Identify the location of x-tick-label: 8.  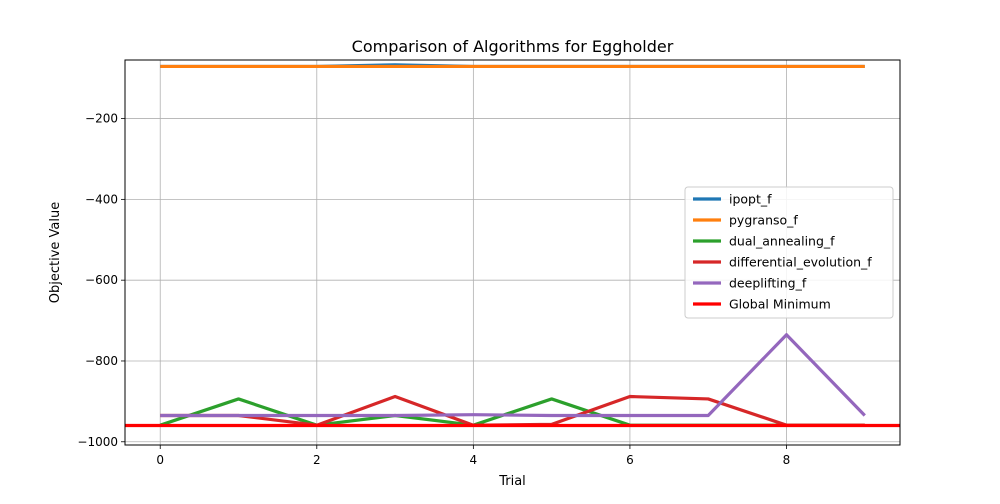
(787, 460).